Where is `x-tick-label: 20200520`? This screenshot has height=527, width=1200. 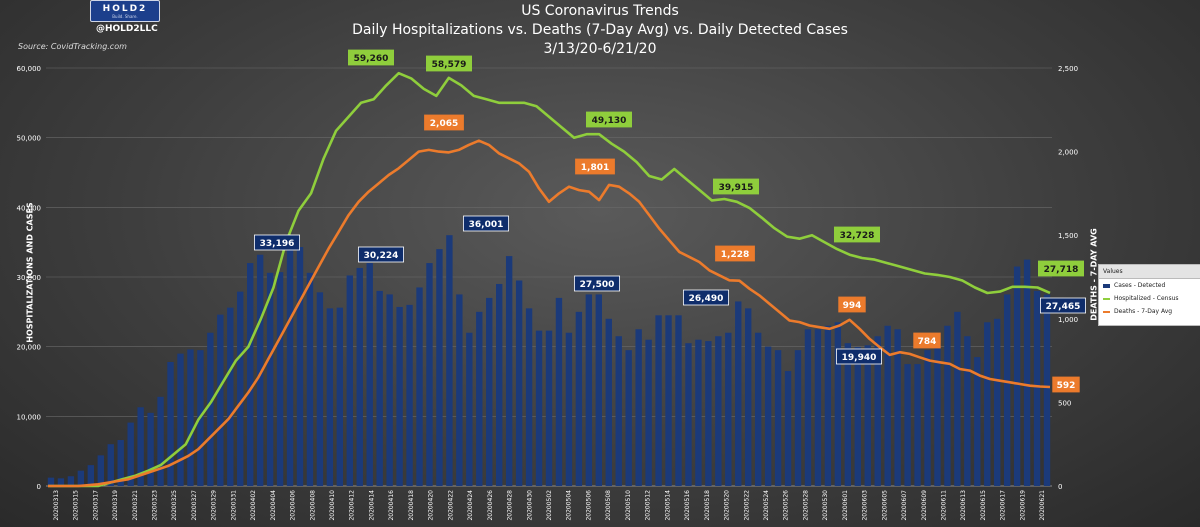
x-tick-label: 20200520 is located at coordinates (727, 505).